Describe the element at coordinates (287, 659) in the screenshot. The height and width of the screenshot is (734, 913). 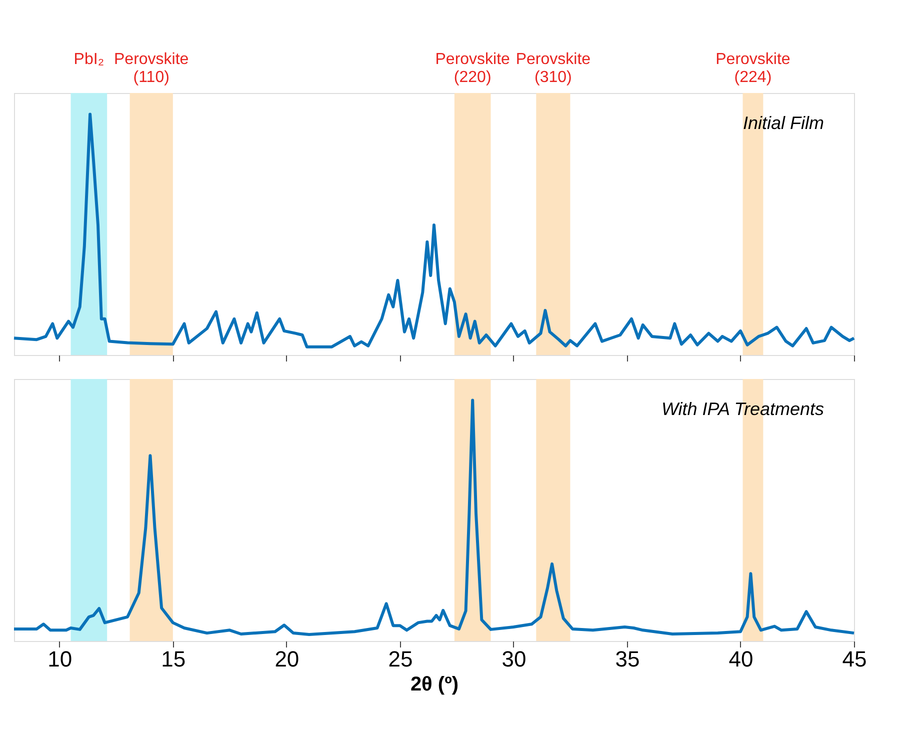
I see `x-tick-label: 20` at that location.